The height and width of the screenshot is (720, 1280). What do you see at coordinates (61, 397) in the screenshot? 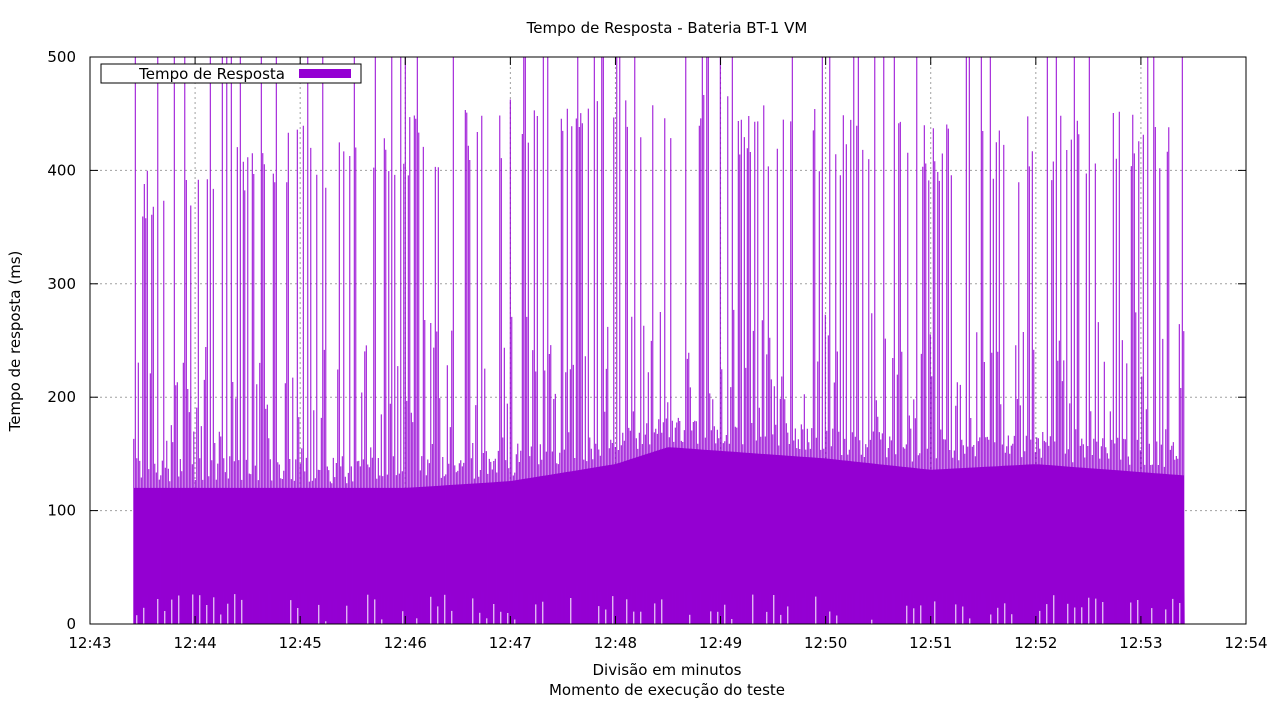
I see `y-tick-label: 200` at bounding box center [61, 397].